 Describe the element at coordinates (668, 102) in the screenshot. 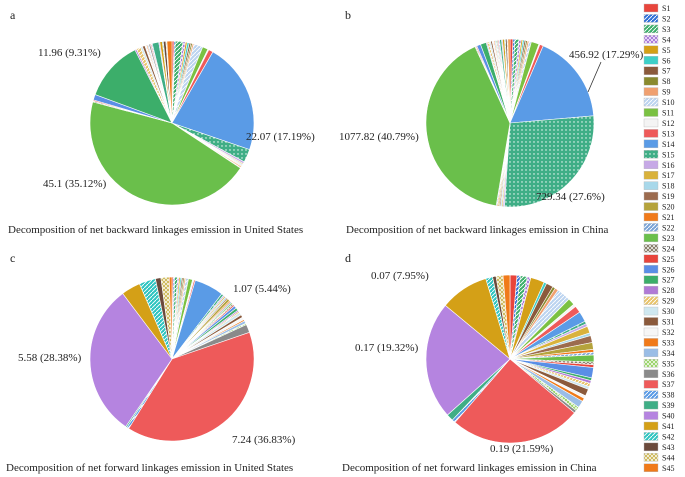

I see `legend-label-s10: S10` at that location.